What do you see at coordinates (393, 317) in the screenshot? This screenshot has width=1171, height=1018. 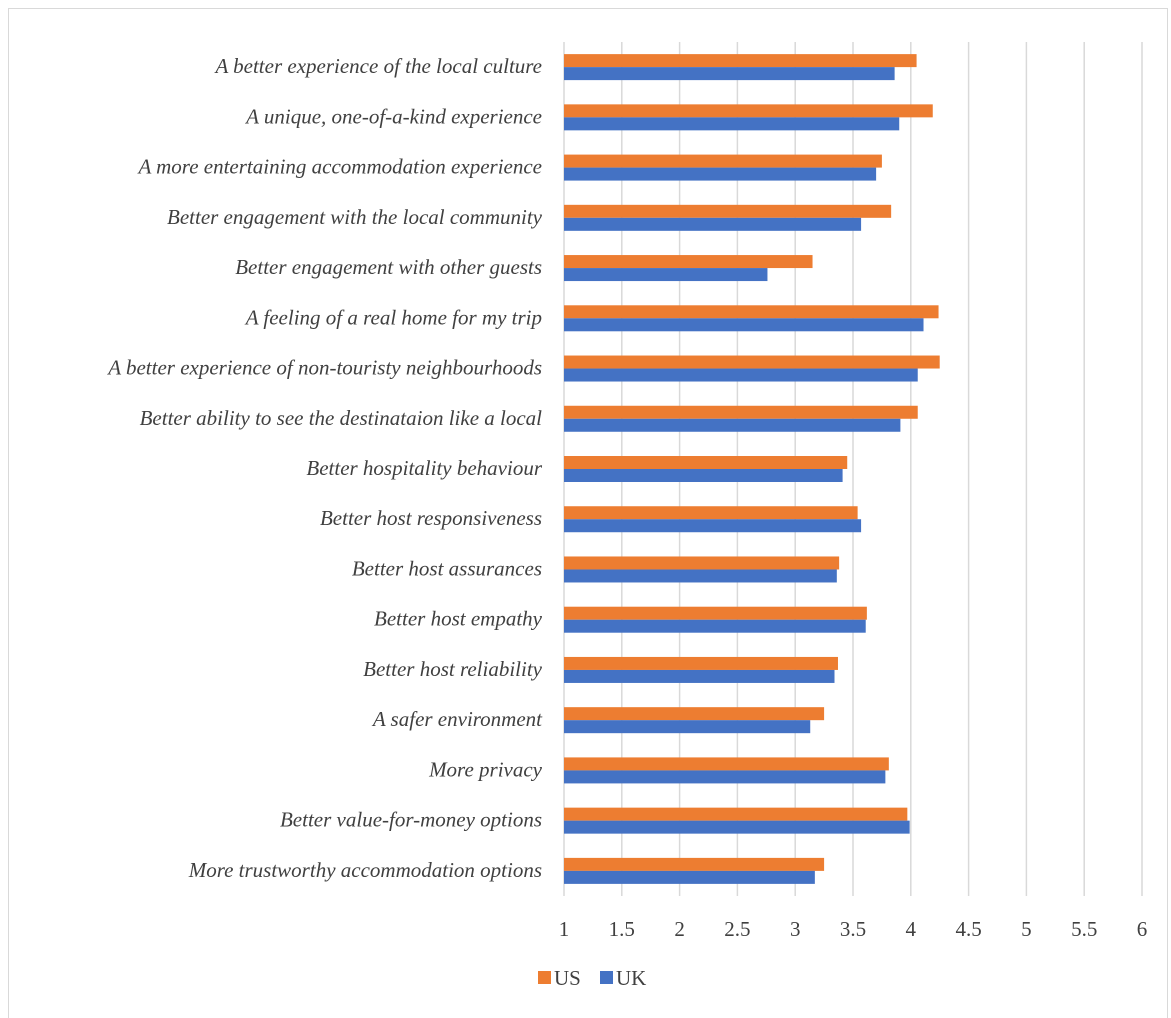 I see `category-label: A feeling of a real home for my trip` at bounding box center [393, 317].